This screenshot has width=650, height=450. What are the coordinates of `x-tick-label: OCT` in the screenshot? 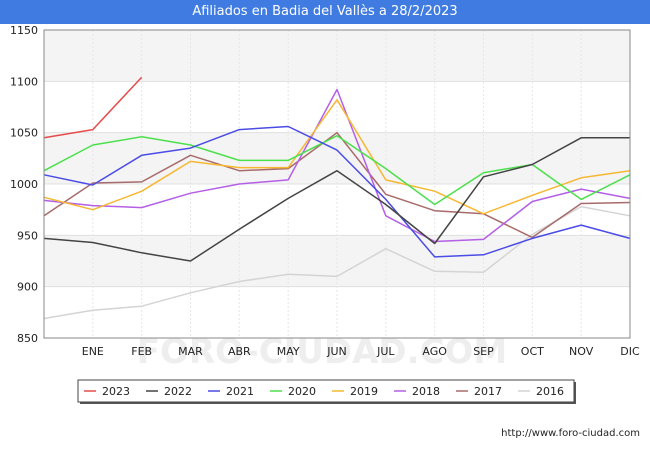 It's located at (532, 351).